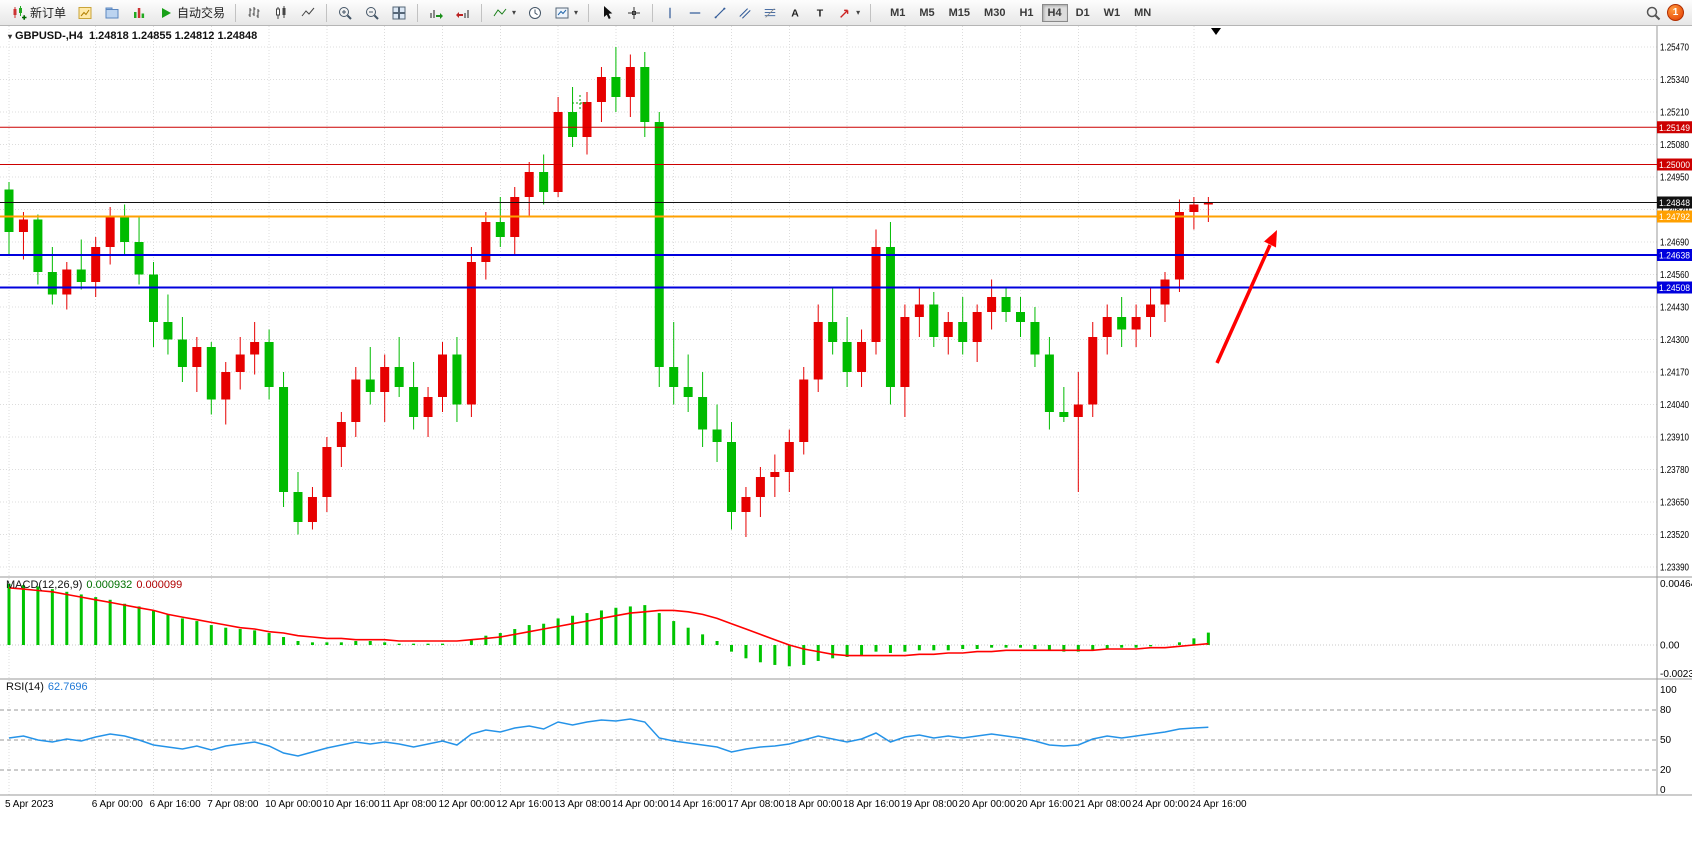  I want to click on candlestick-chart-button, so click(281, 13).